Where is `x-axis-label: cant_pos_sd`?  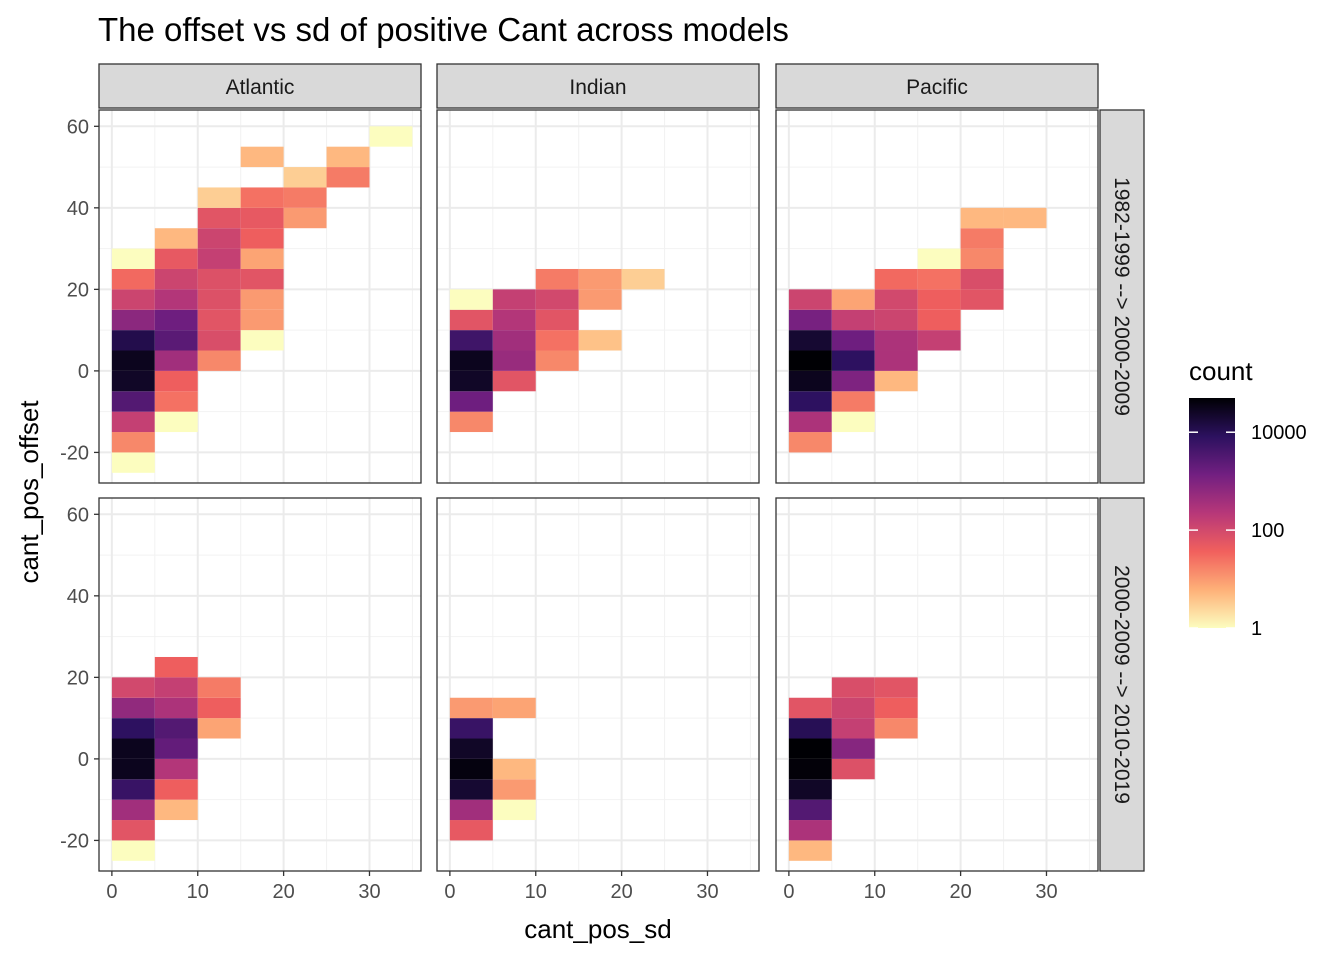
x-axis-label: cant_pos_sd is located at coordinates (597, 929).